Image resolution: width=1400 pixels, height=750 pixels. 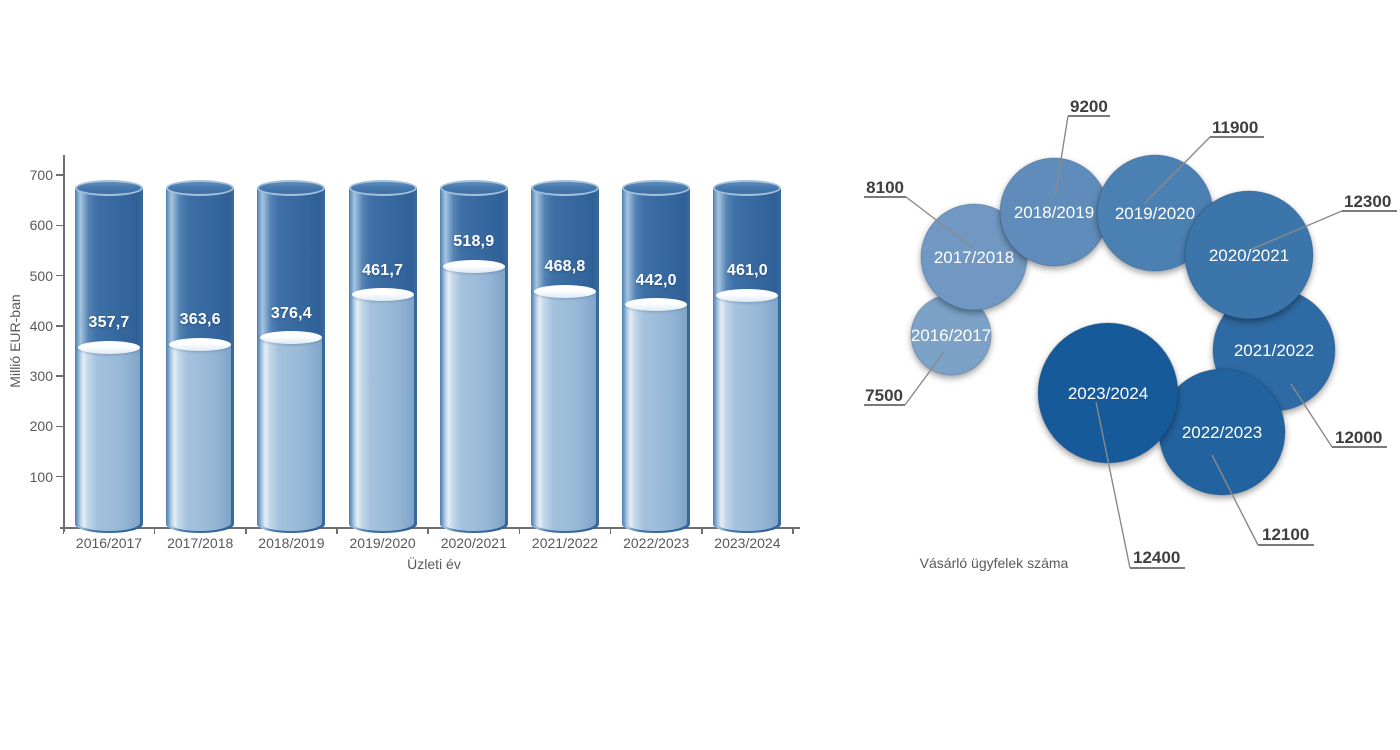 What do you see at coordinates (383, 270) in the screenshot?
I see `bar-value-label: 461,7` at bounding box center [383, 270].